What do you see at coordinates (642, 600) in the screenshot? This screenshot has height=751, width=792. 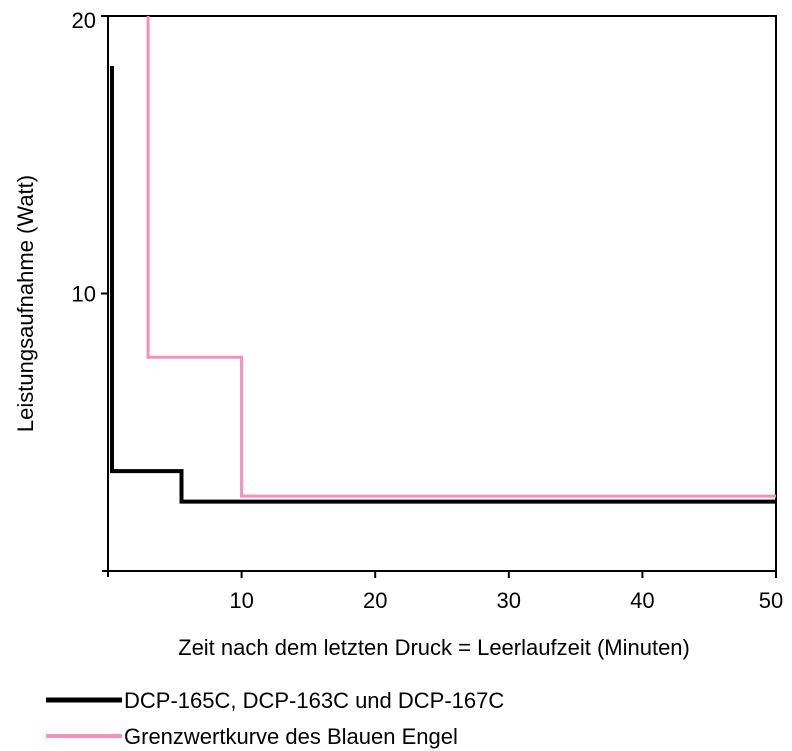 I see `x-tick-label-40: 40` at bounding box center [642, 600].